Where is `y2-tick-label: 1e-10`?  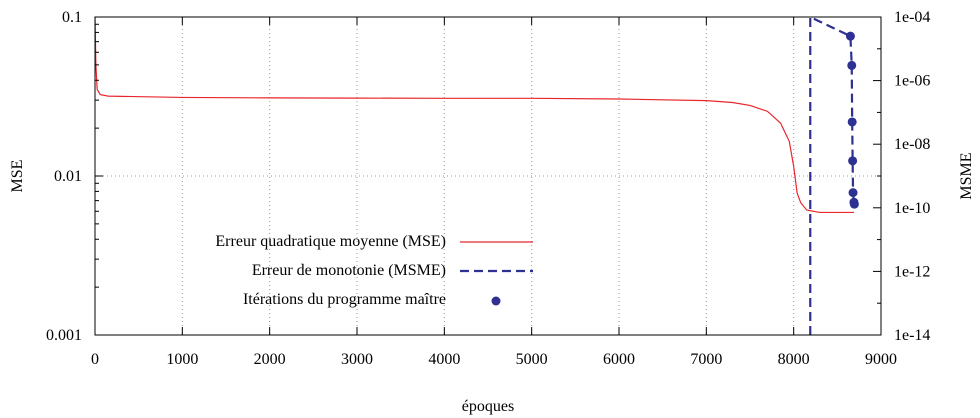
y2-tick-label: 1e-10 is located at coordinates (912, 208).